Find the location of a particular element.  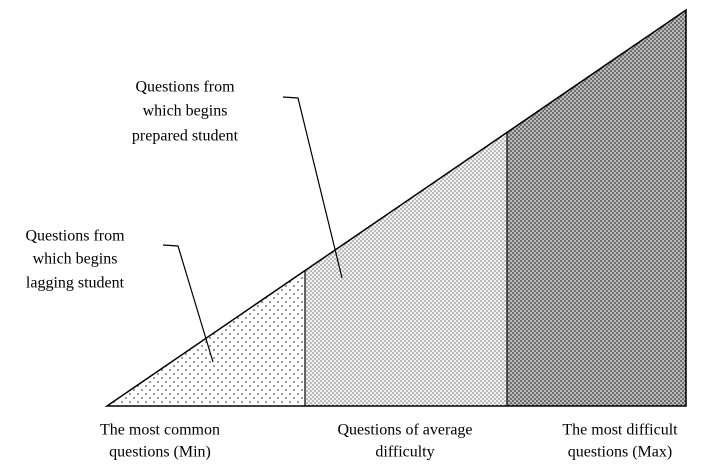

level-label: difficulty is located at coordinates (404, 452).